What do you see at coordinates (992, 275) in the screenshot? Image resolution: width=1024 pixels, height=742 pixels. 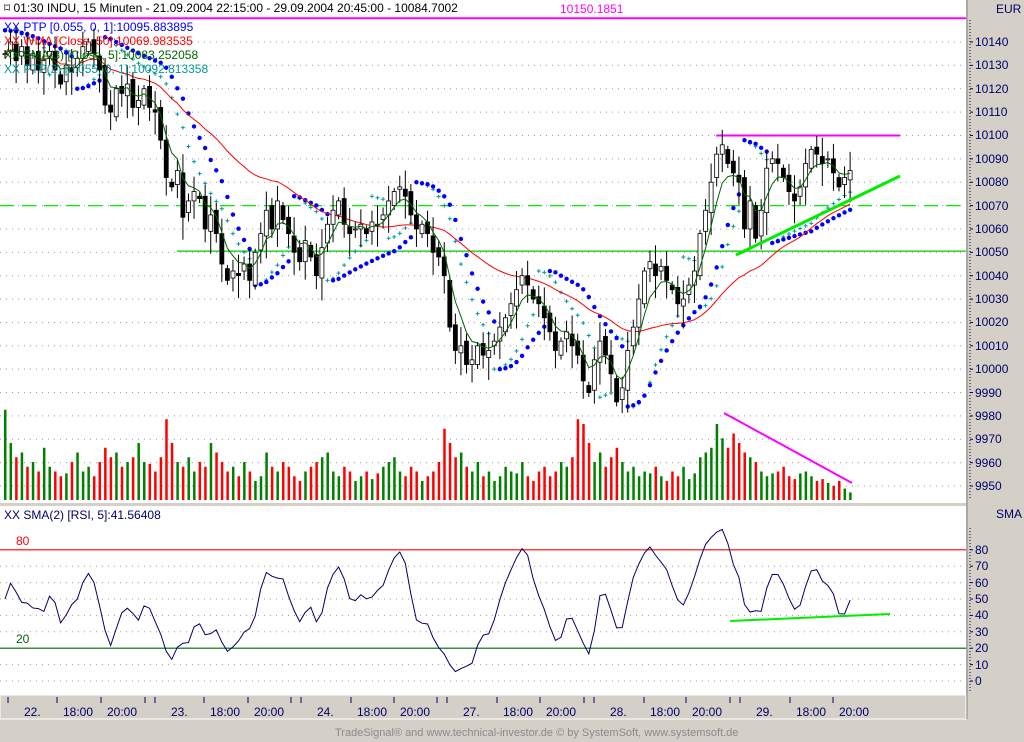 I see `price-tick-label: 10040` at bounding box center [992, 275].